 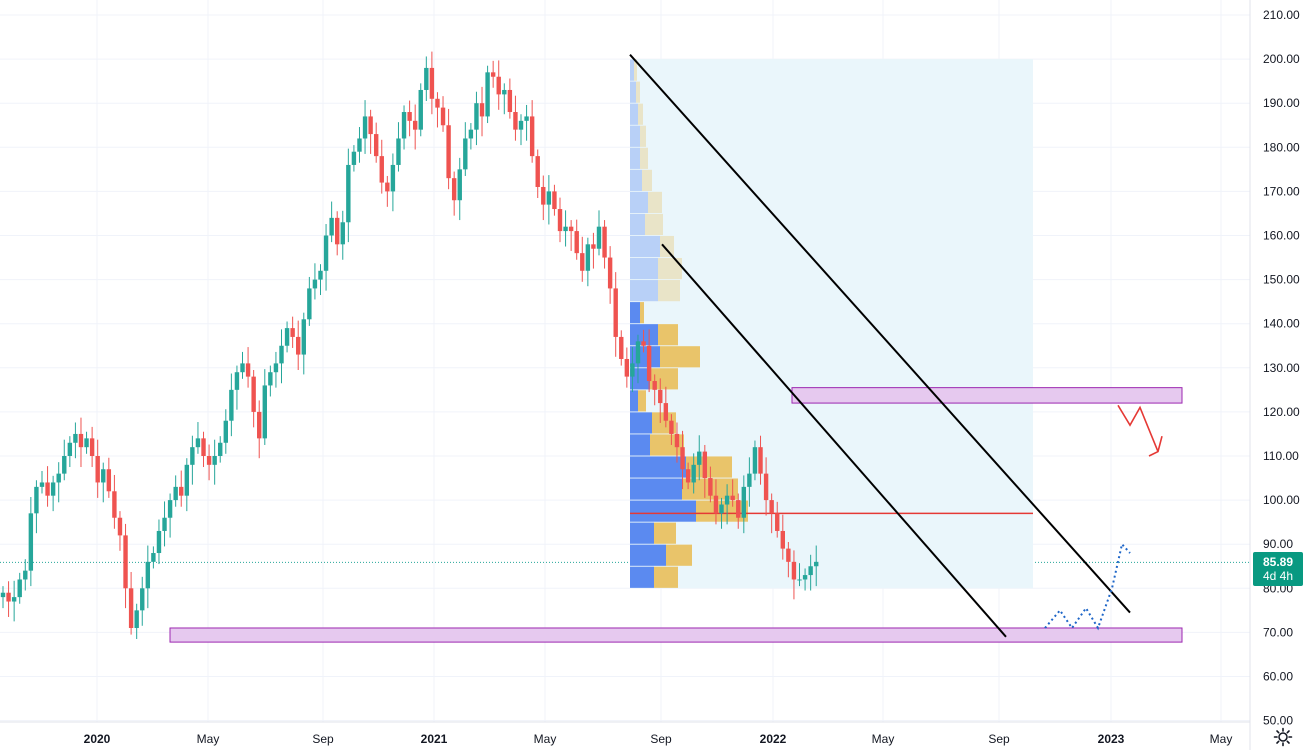 I want to click on candle-countdown: 4d 4h, so click(x=1278, y=576).